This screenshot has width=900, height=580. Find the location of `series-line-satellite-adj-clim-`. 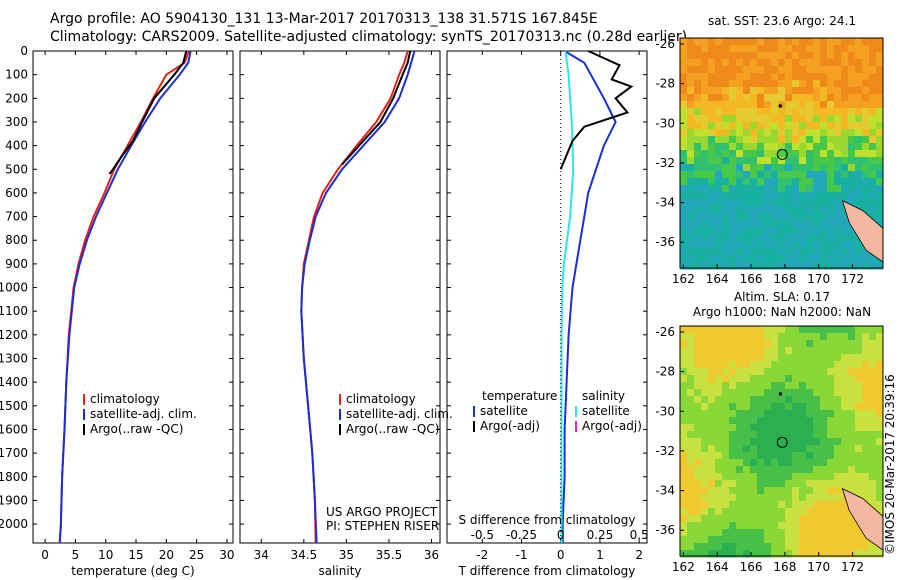

series-line-satellite-adj-clim- is located at coordinates (358, 297).